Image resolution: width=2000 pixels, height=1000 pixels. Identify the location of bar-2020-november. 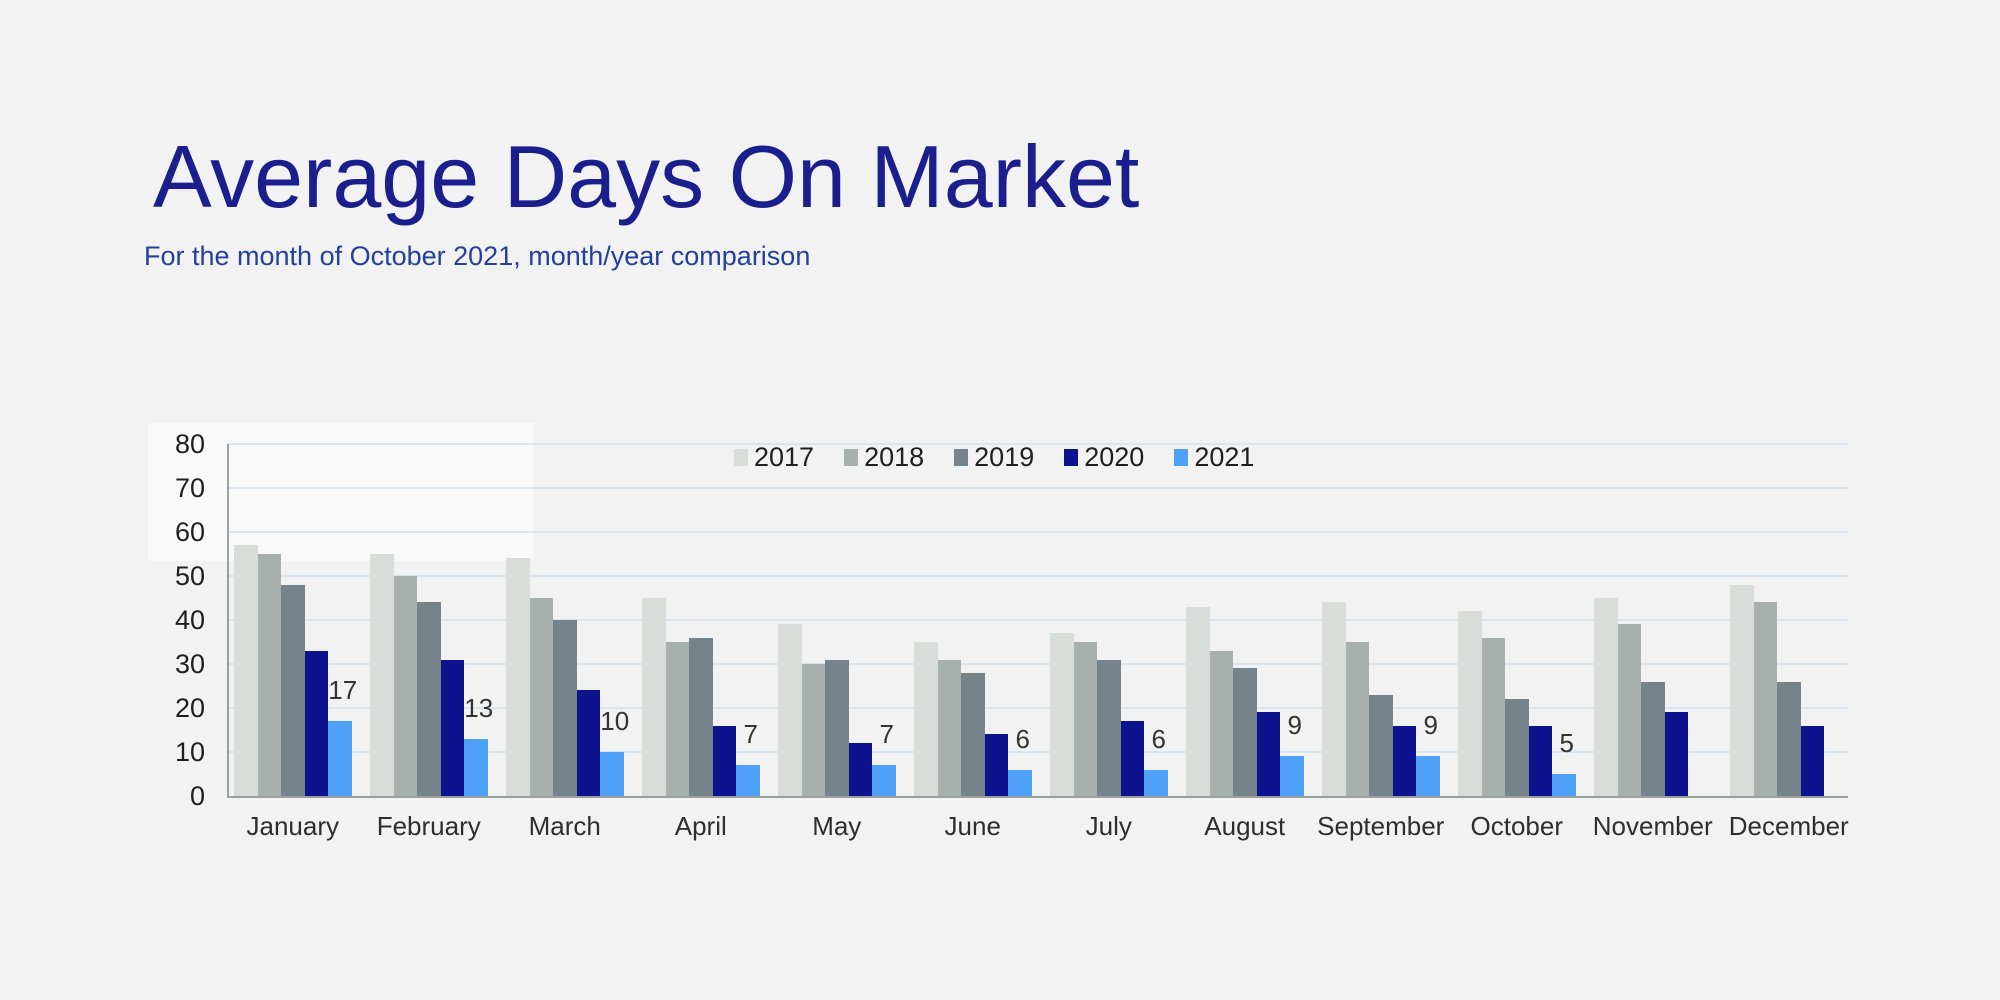
(1676, 754).